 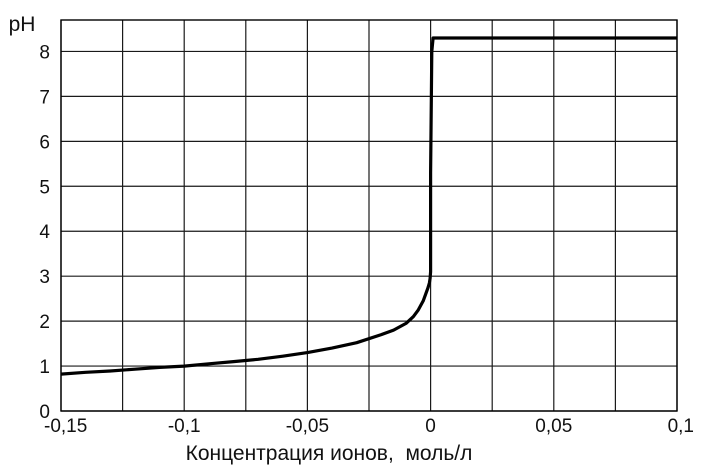 I want to click on y-tick-label: 6, so click(x=44, y=142).